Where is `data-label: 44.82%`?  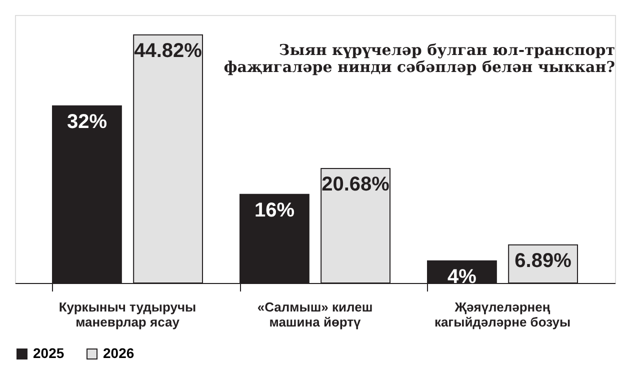 data-label: 44.82% is located at coordinates (168, 51).